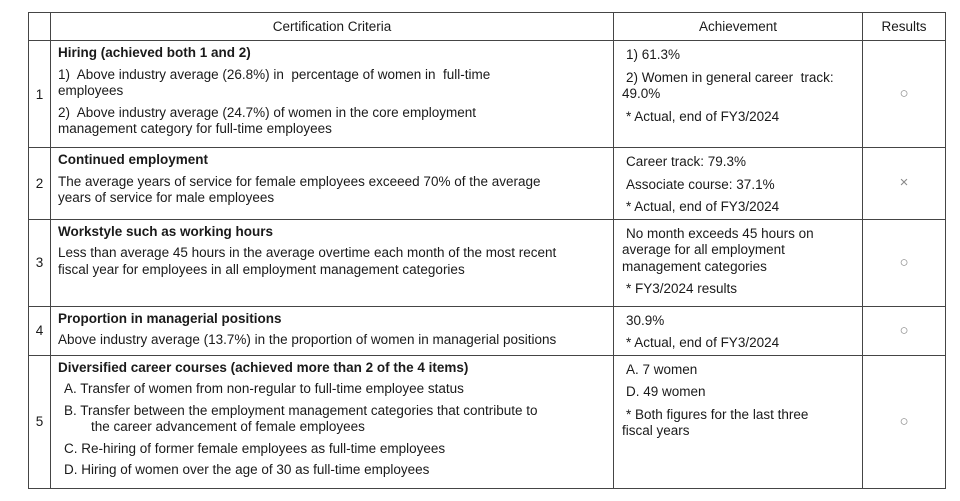  I want to click on header-results: Results, so click(904, 26).